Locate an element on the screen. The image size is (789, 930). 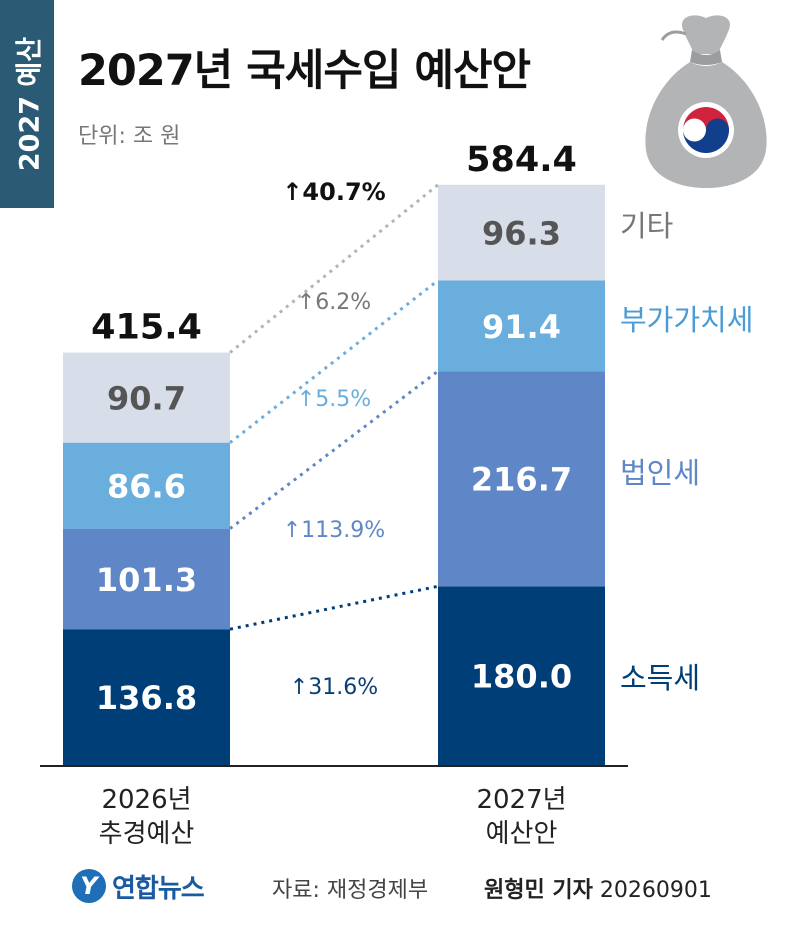
logo-text: 연합뉴스 is located at coordinates (158, 888).